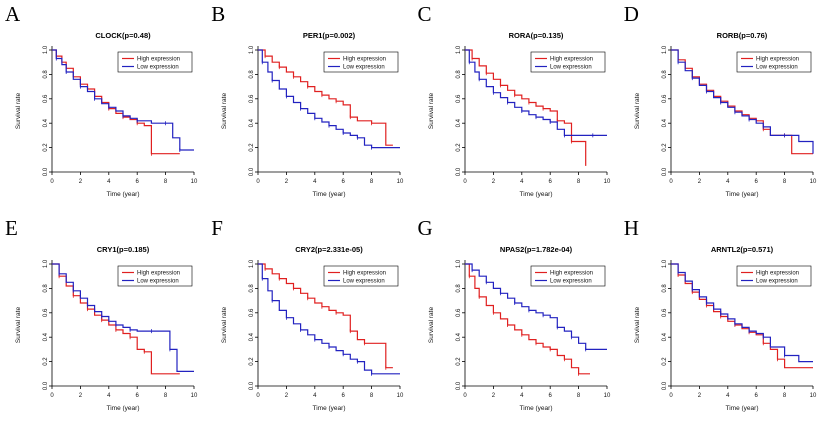  What do you see at coordinates (218, 14) in the screenshot?
I see `panel-letter: B` at bounding box center [218, 14].